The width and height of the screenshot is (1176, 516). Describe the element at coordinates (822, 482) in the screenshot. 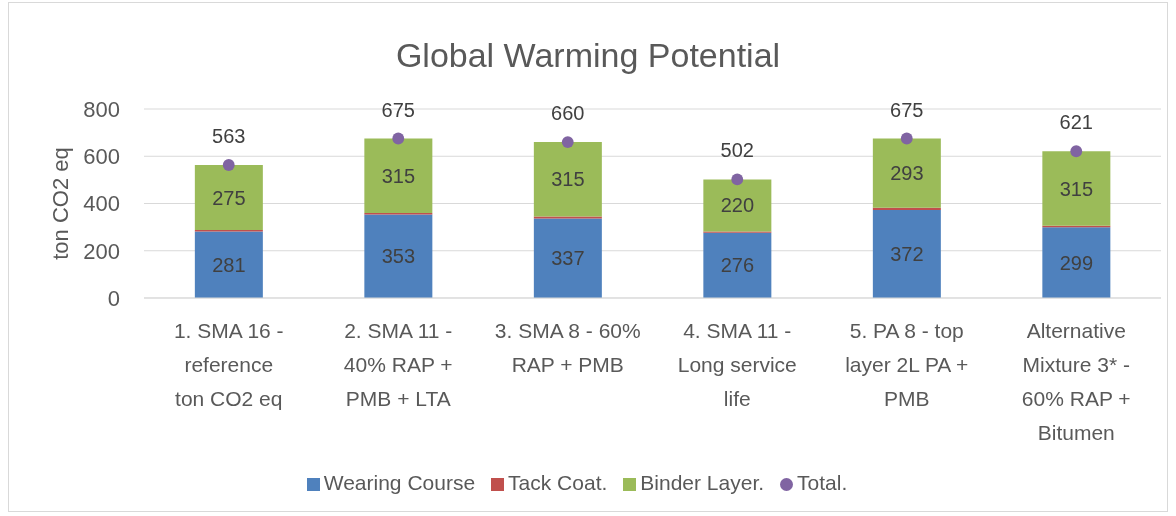

I see `legend-label: Total.` at that location.